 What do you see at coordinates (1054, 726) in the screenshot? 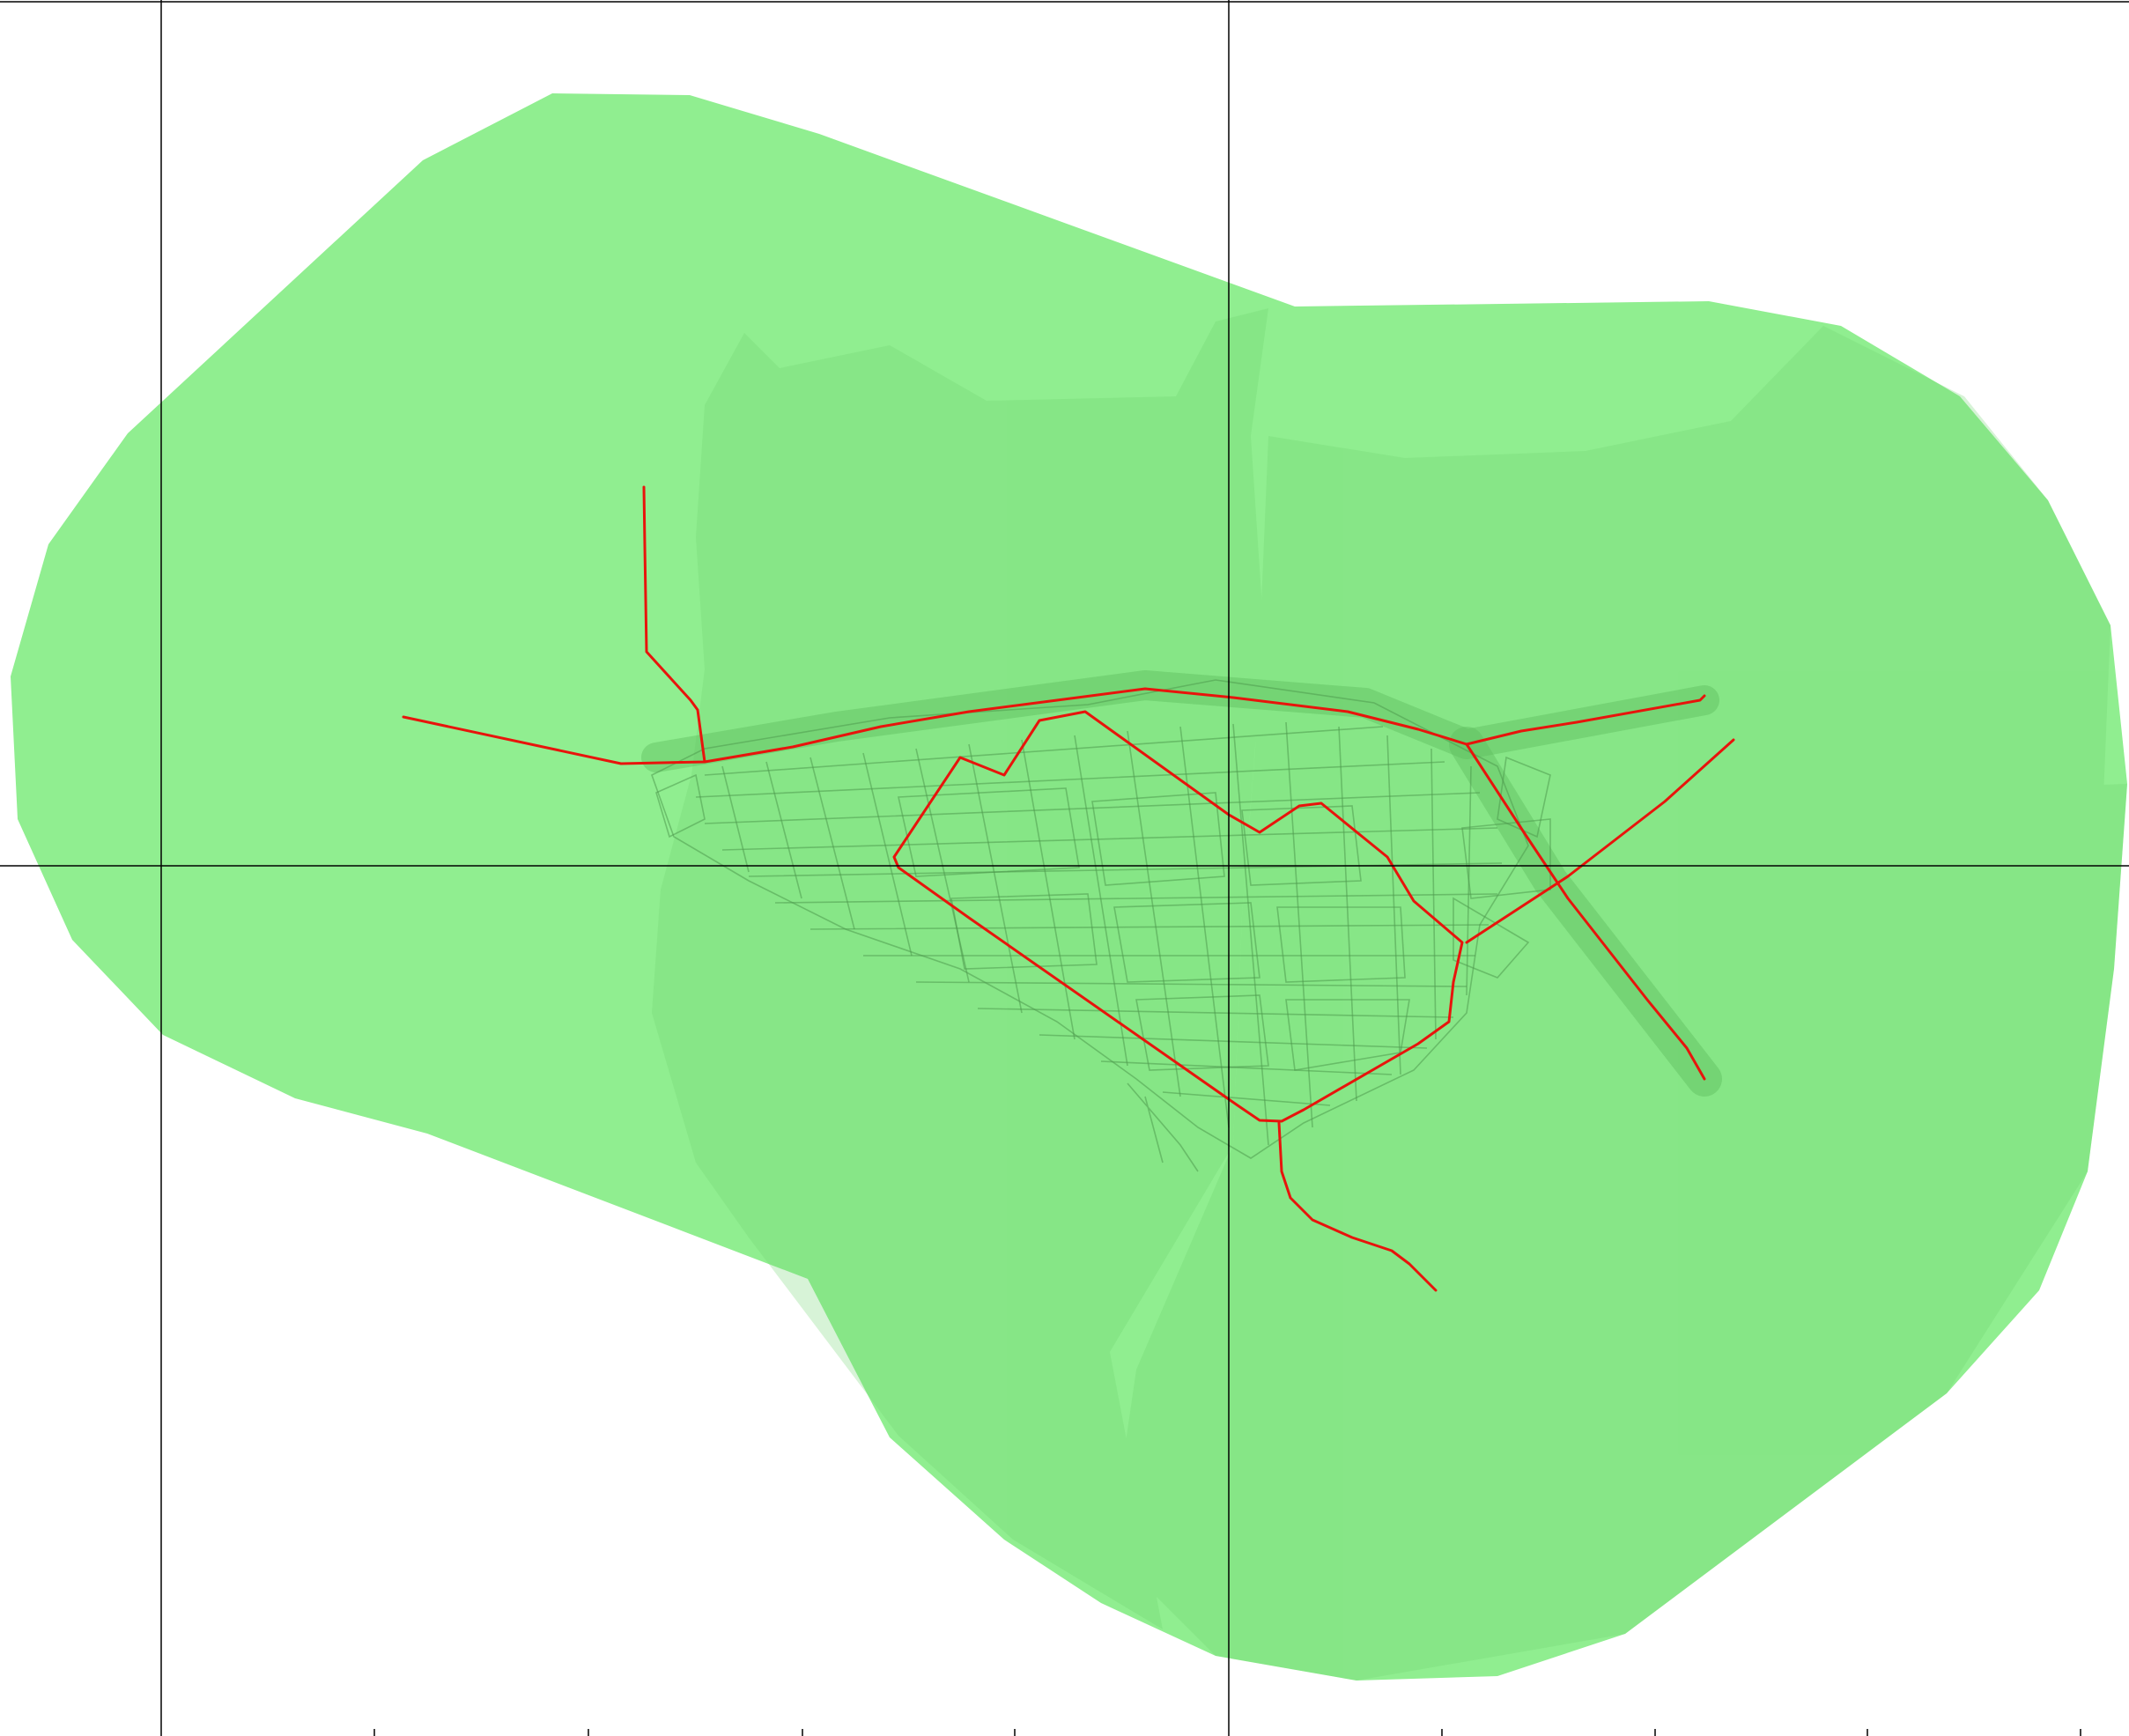
I see `route-west-branch` at bounding box center [1054, 726].